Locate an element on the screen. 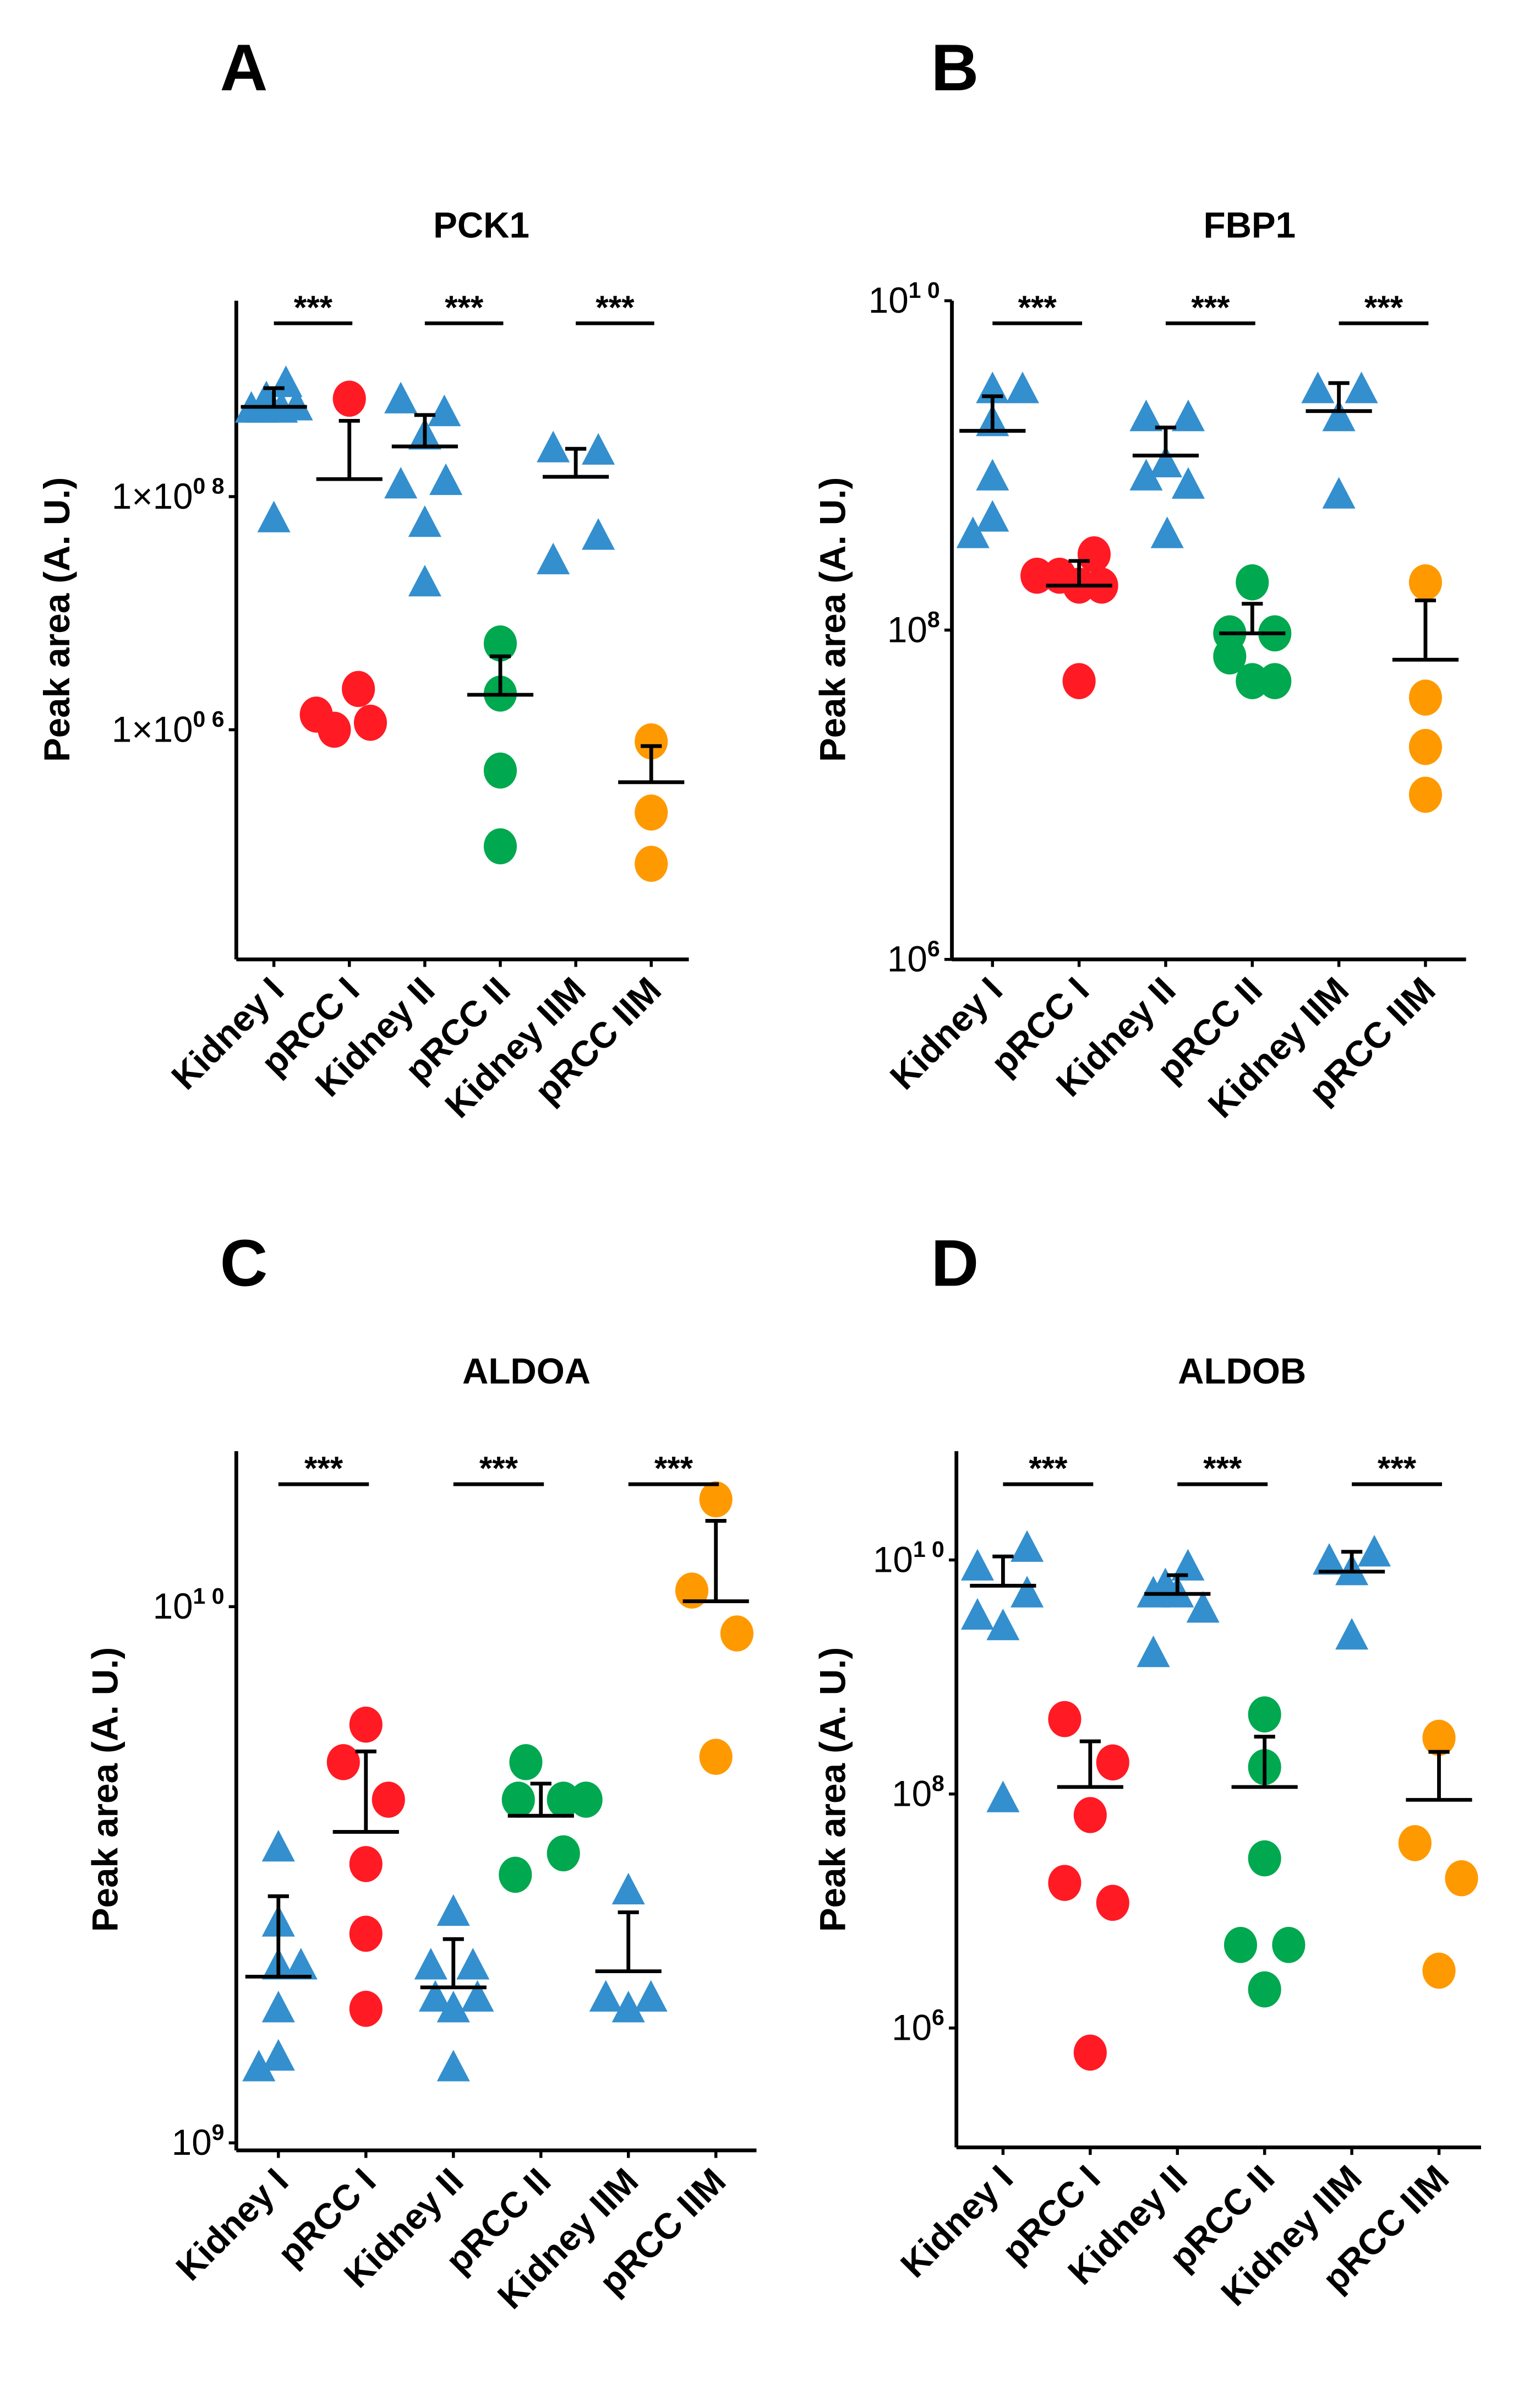 This screenshot has height=2391, width=1540. y-tick-exponent: 0 8 is located at coordinates (209, 486).